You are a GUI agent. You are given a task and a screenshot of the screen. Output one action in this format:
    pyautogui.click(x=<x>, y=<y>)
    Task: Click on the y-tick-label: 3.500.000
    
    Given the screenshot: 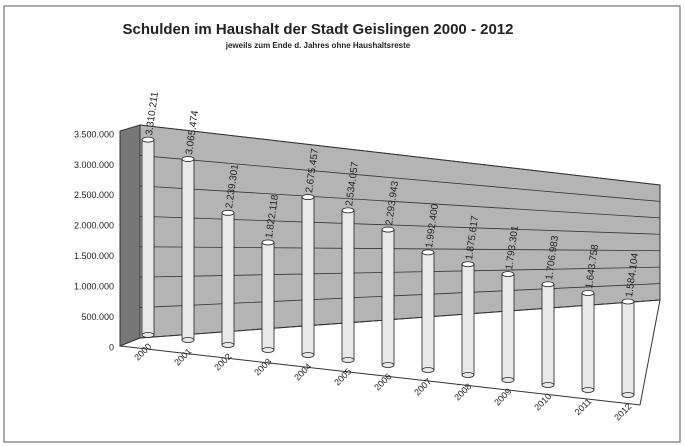 What is the action you would take?
    pyautogui.click(x=94, y=134)
    